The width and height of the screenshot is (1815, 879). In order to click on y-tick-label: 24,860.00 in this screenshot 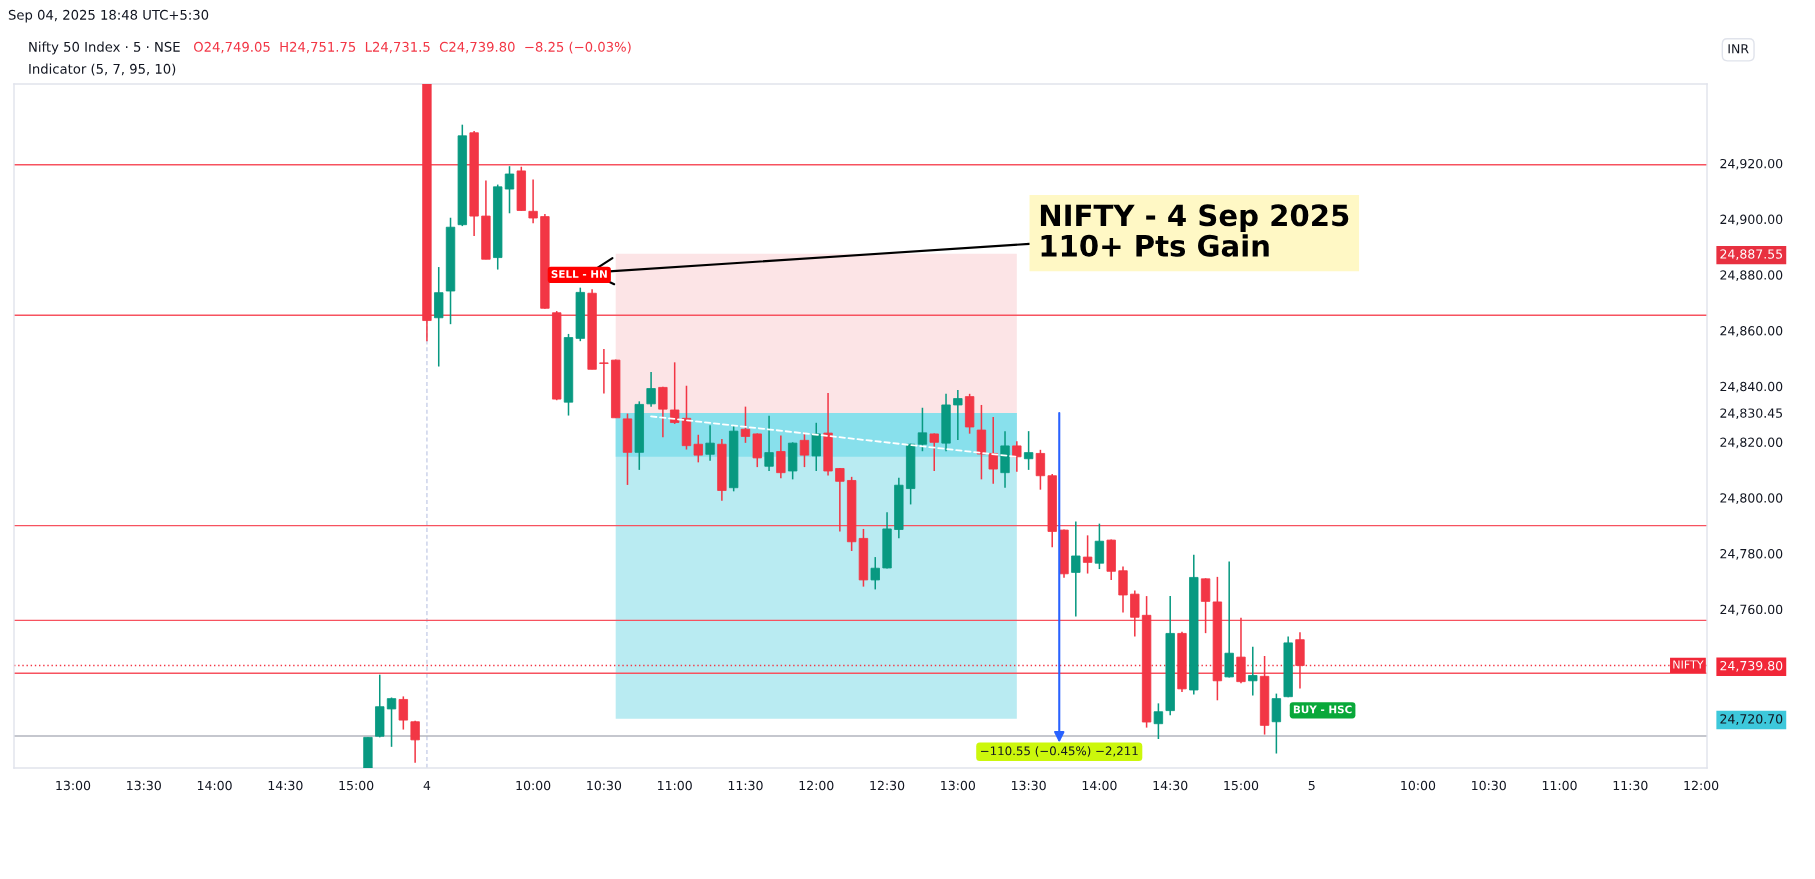, I will do `click(1751, 331)`.